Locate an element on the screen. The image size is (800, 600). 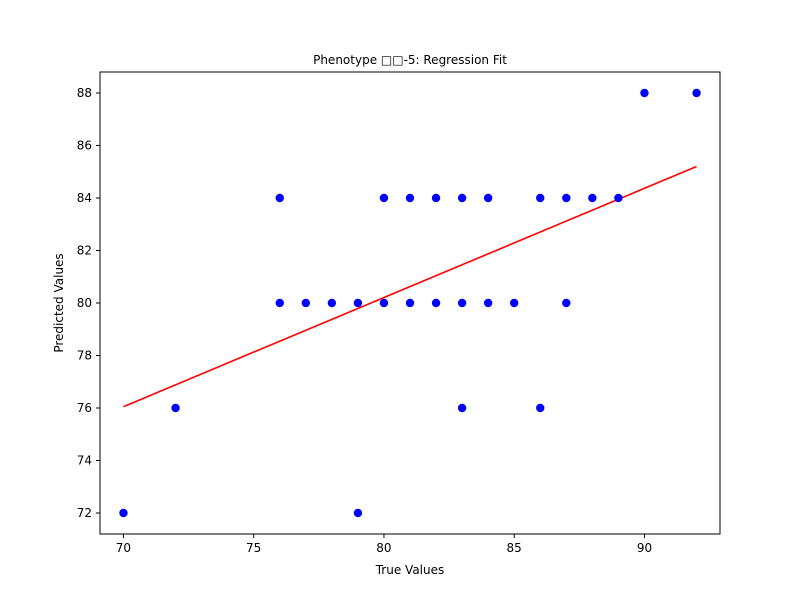
y-tick-label: 72 is located at coordinates (84, 513).